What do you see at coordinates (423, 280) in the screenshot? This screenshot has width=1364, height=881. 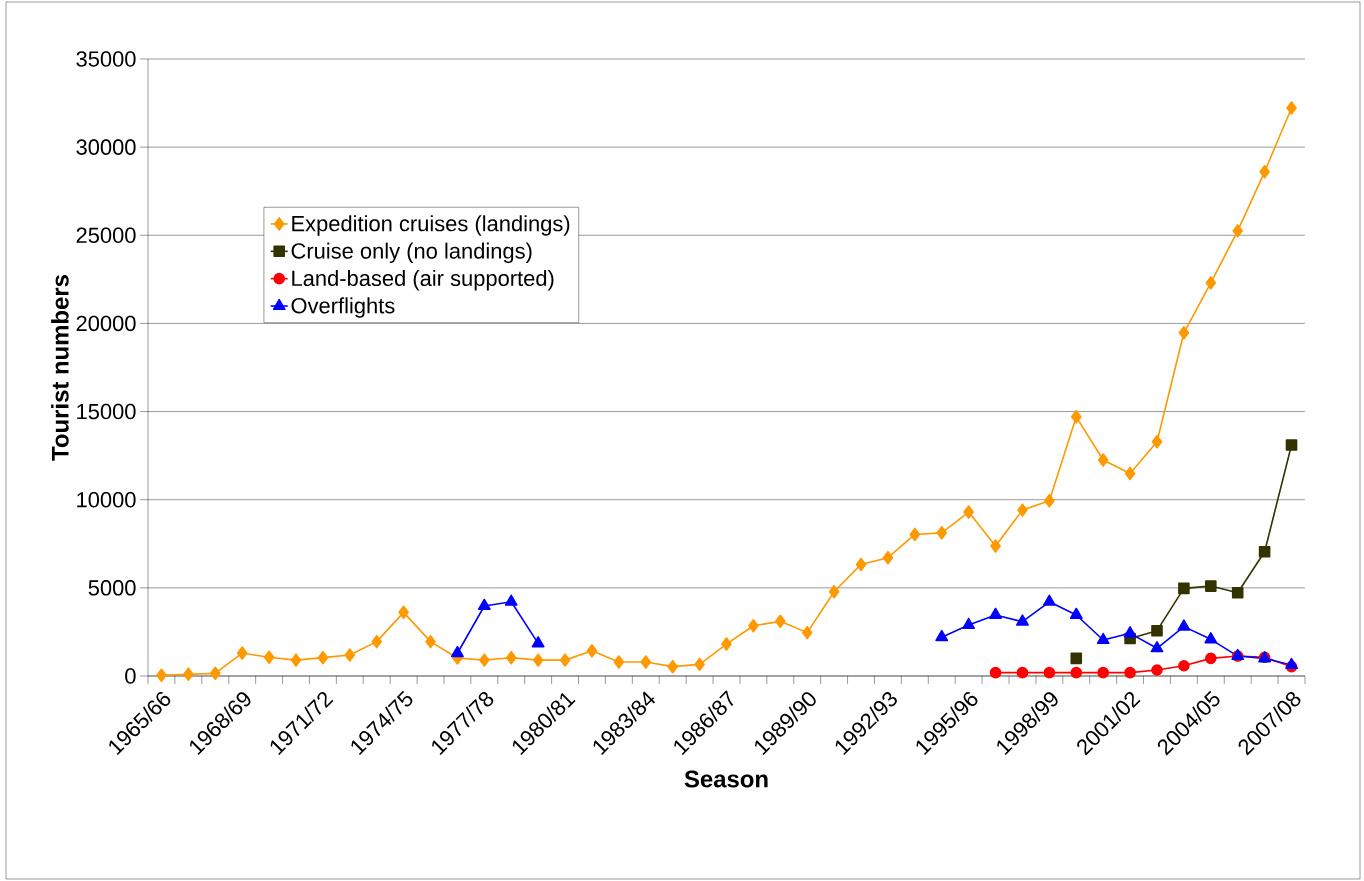 I see `legend-label: Land-based (air supported)` at bounding box center [423, 280].